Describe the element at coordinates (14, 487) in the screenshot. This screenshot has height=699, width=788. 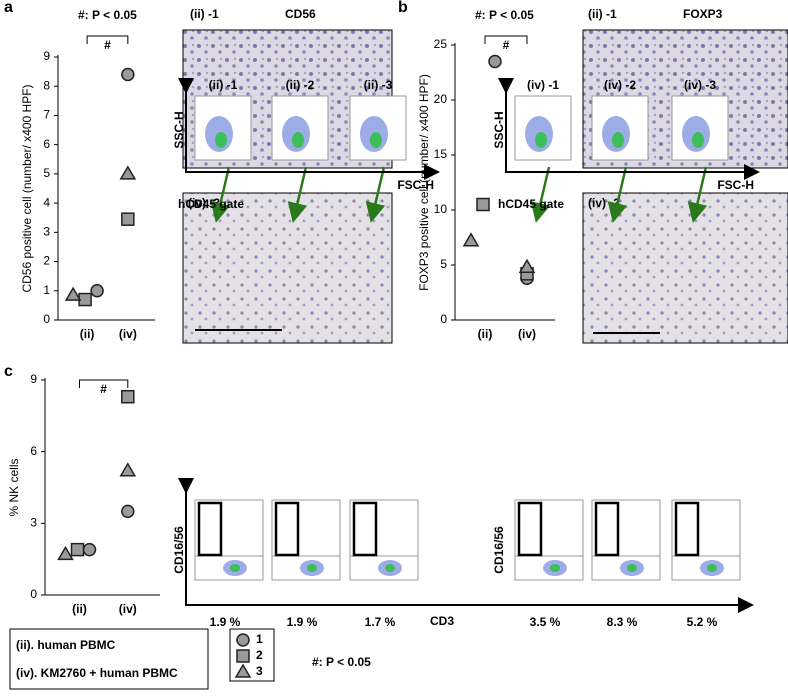
I see `y-axis-label: % NK cells` at that location.